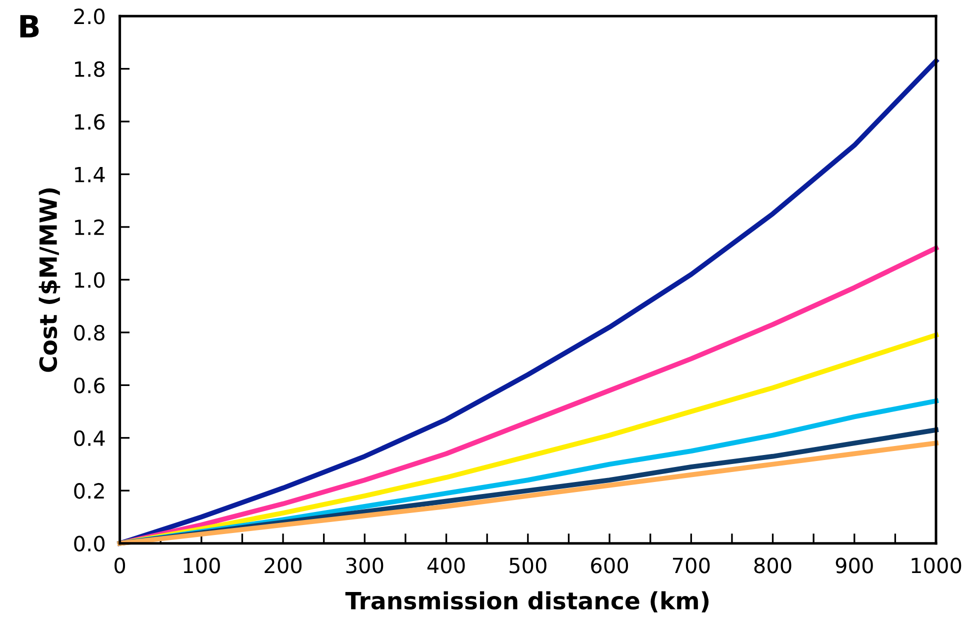 This screenshot has height=643, width=974. I want to click on y-axis-title: Cost ($M/MW), so click(49, 280).